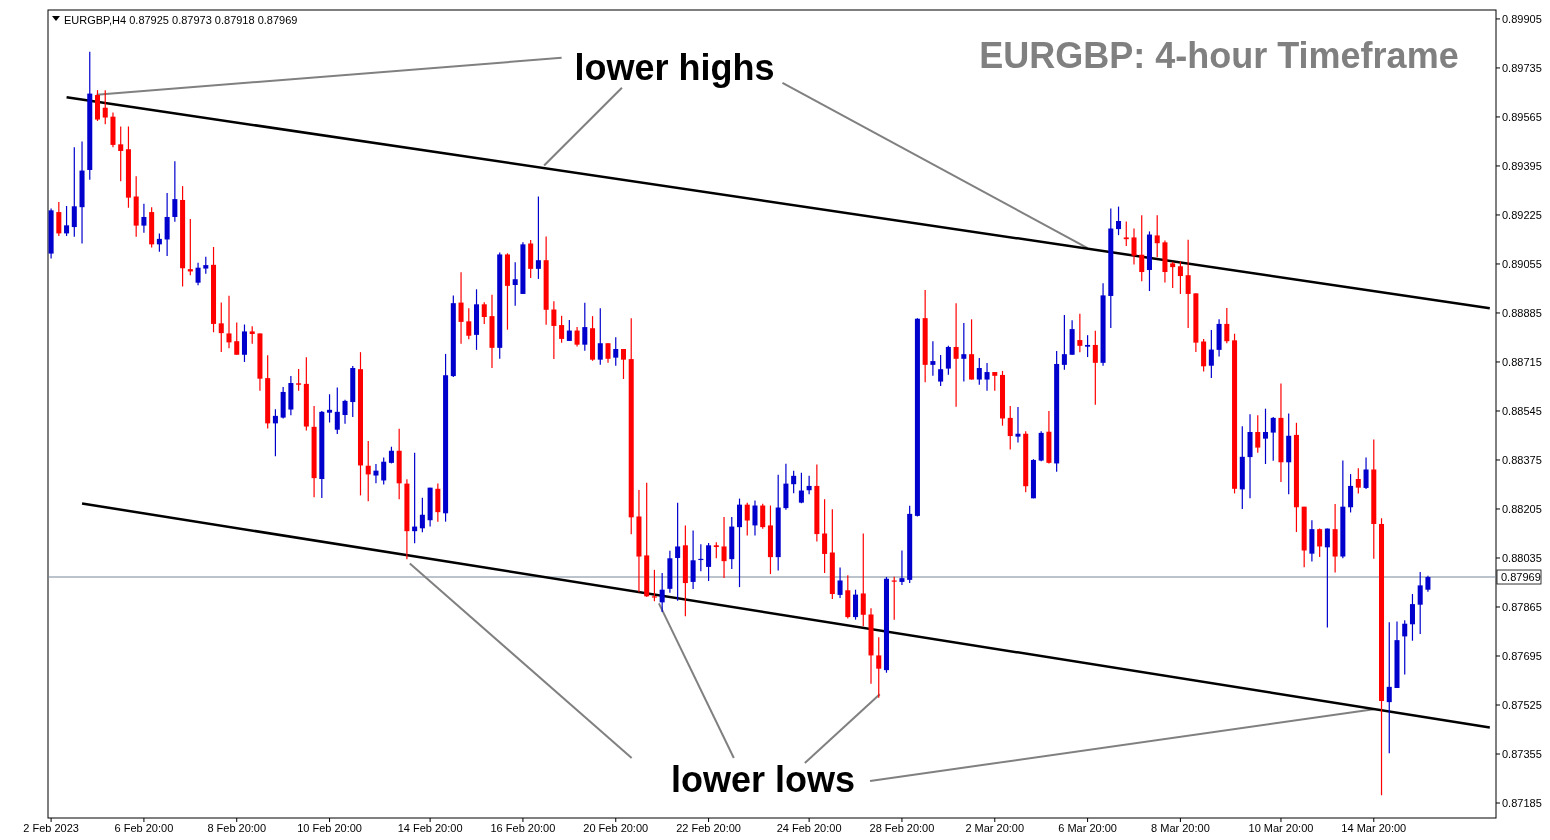  What do you see at coordinates (1522, 754) in the screenshot?
I see `y-tick-label: 0.87355` at bounding box center [1522, 754].